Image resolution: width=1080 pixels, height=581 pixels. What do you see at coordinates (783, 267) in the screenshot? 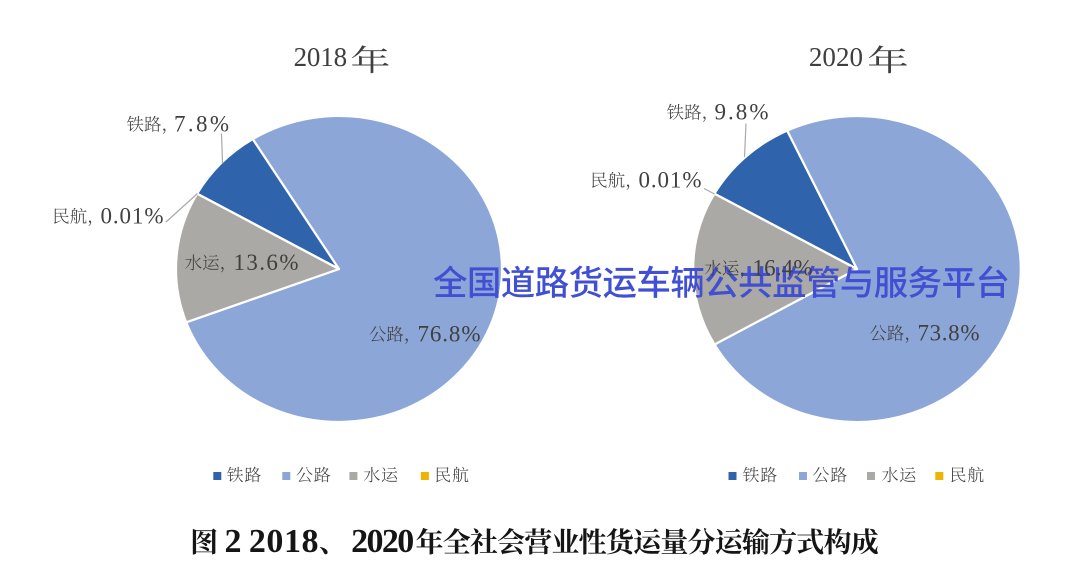
I see `svg-text: 16.4%` at bounding box center [783, 267].